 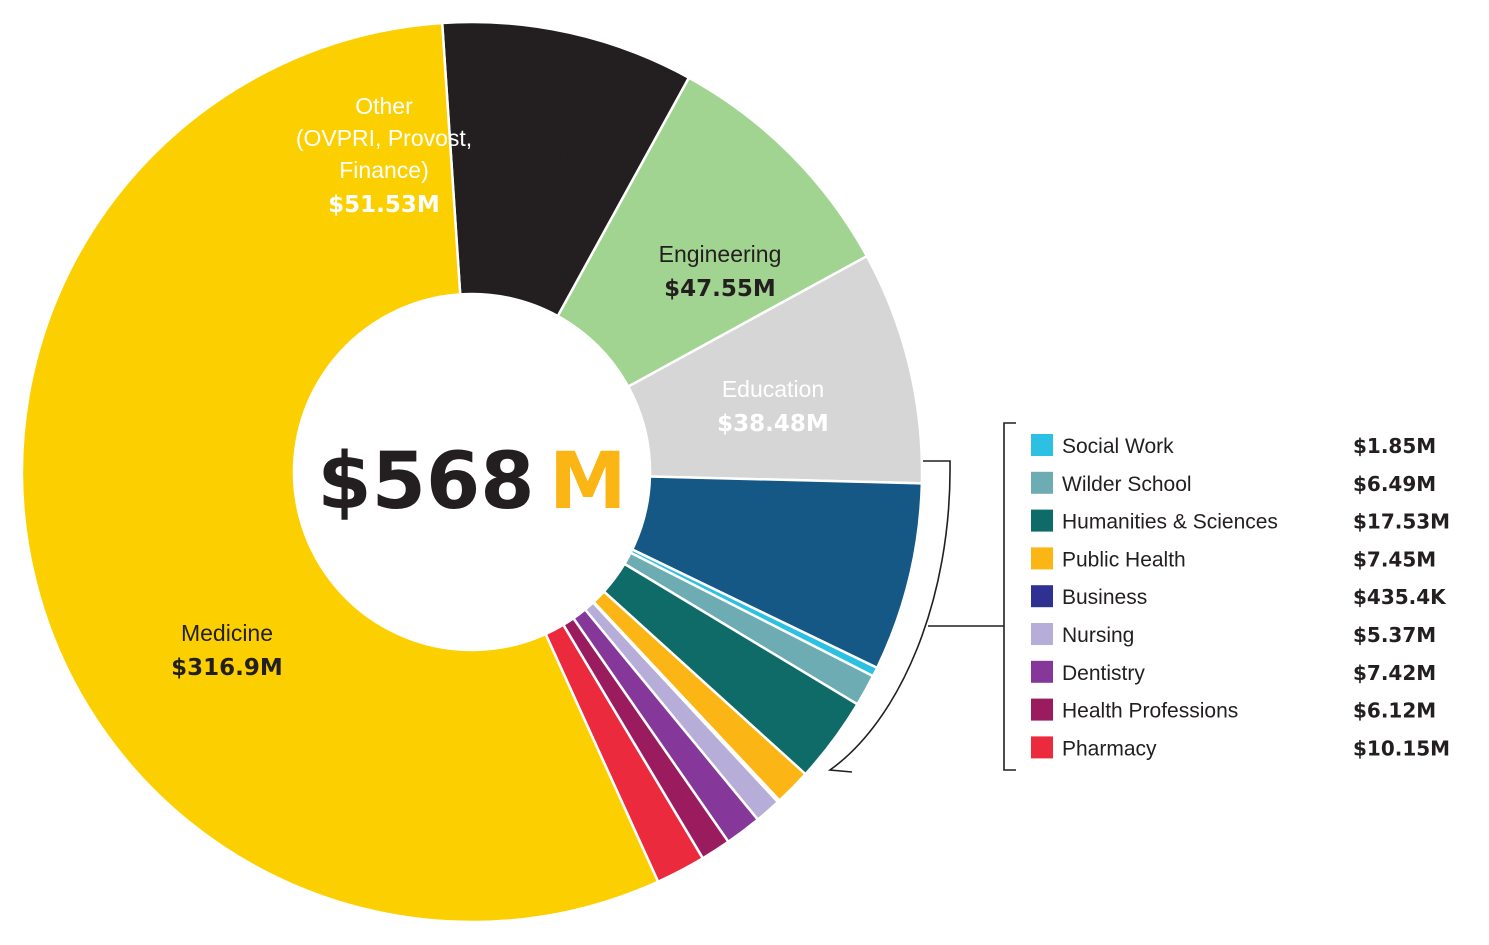 I want to click on slice-label-name-line: Engineering, so click(x=720, y=254).